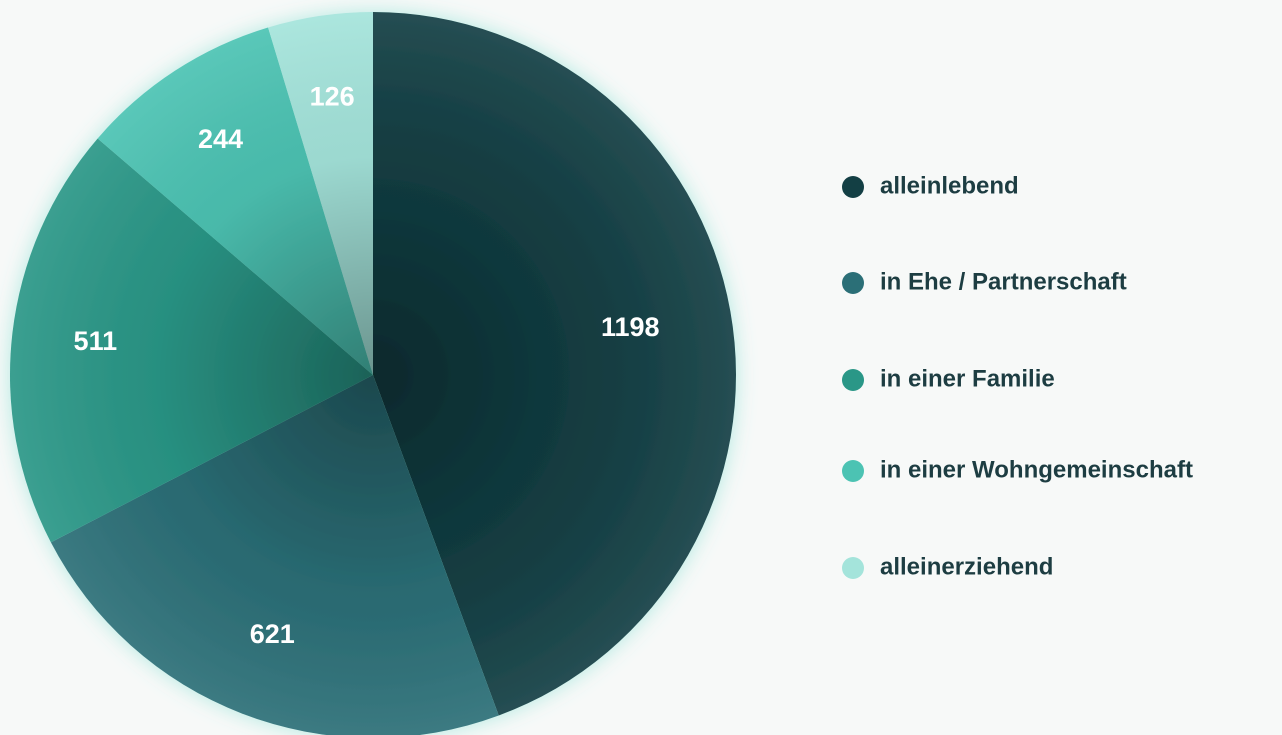 This screenshot has width=1282, height=735. I want to click on legend-label: alleinerziehend, so click(966, 566).